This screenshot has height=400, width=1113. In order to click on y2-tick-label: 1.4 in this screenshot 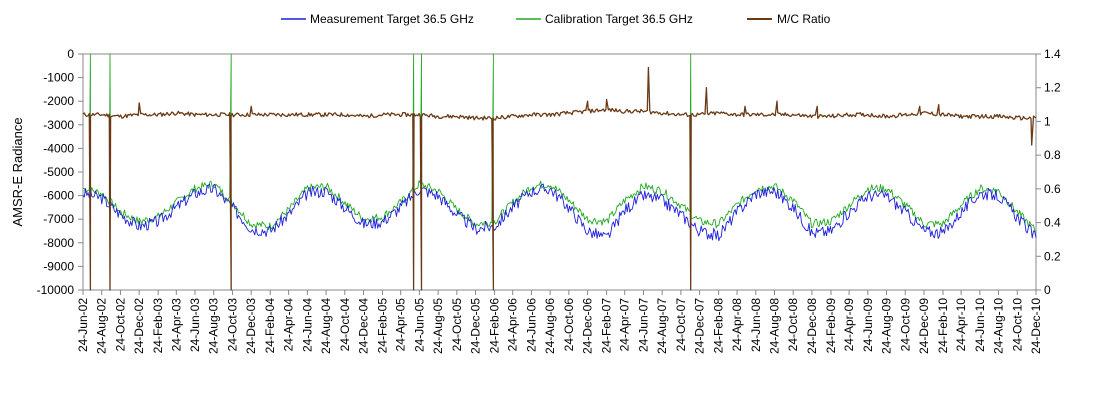, I will do `click(1052, 54)`.